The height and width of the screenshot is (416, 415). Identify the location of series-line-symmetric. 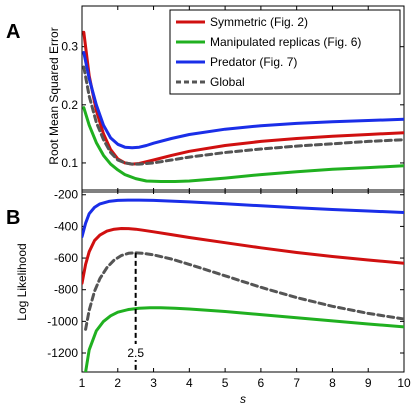
(243, 256).